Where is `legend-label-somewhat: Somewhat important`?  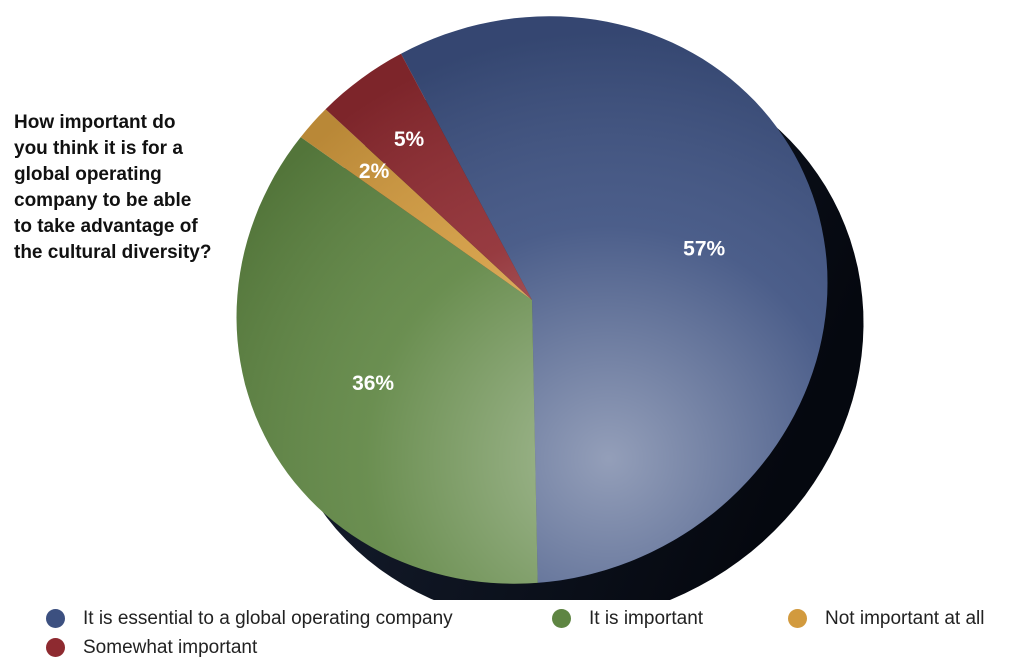 legend-label-somewhat: Somewhat important is located at coordinates (170, 647).